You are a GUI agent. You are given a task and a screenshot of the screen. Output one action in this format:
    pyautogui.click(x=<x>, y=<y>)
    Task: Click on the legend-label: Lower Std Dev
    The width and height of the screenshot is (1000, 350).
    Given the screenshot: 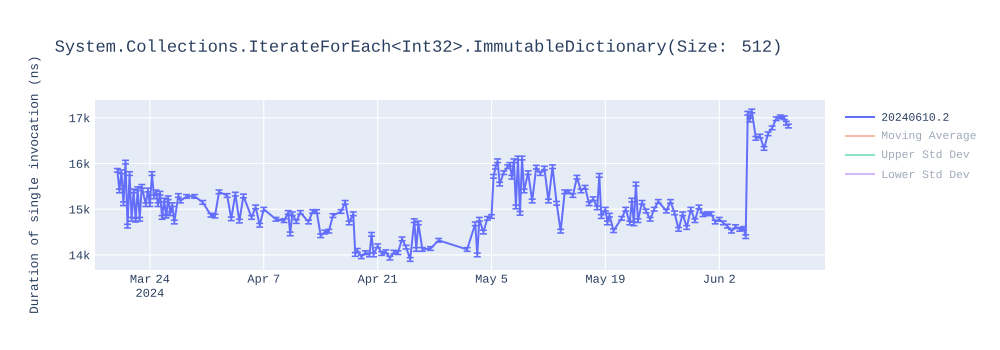 What is the action you would take?
    pyautogui.click(x=926, y=174)
    